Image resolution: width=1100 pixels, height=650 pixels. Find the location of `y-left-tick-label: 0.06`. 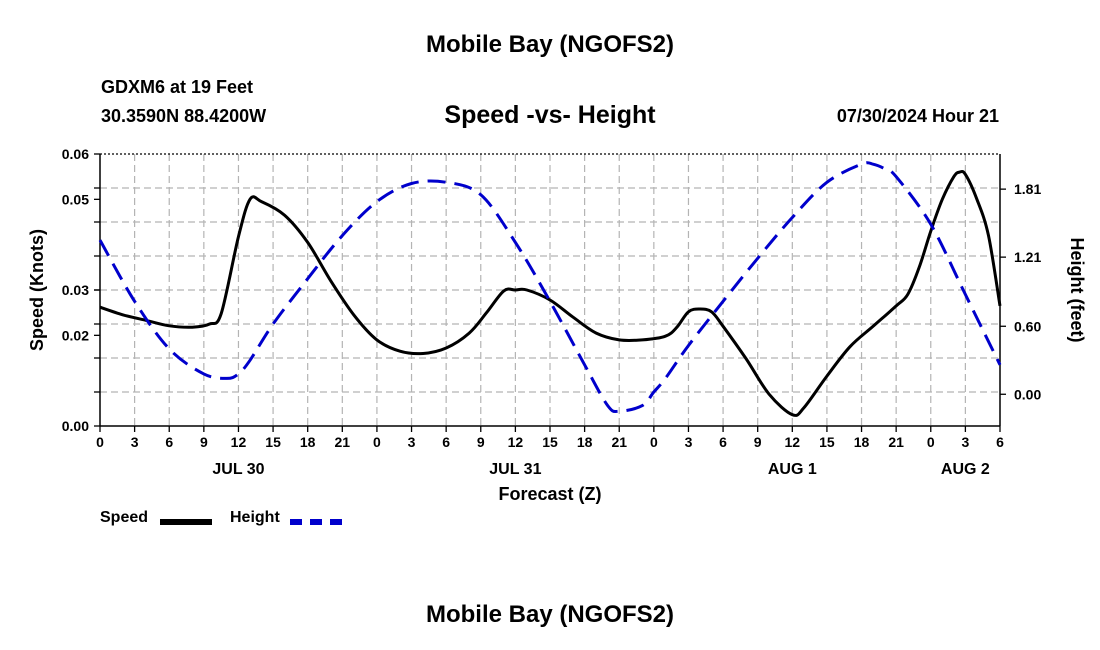

y-left-tick-label: 0.06 is located at coordinates (75, 154).